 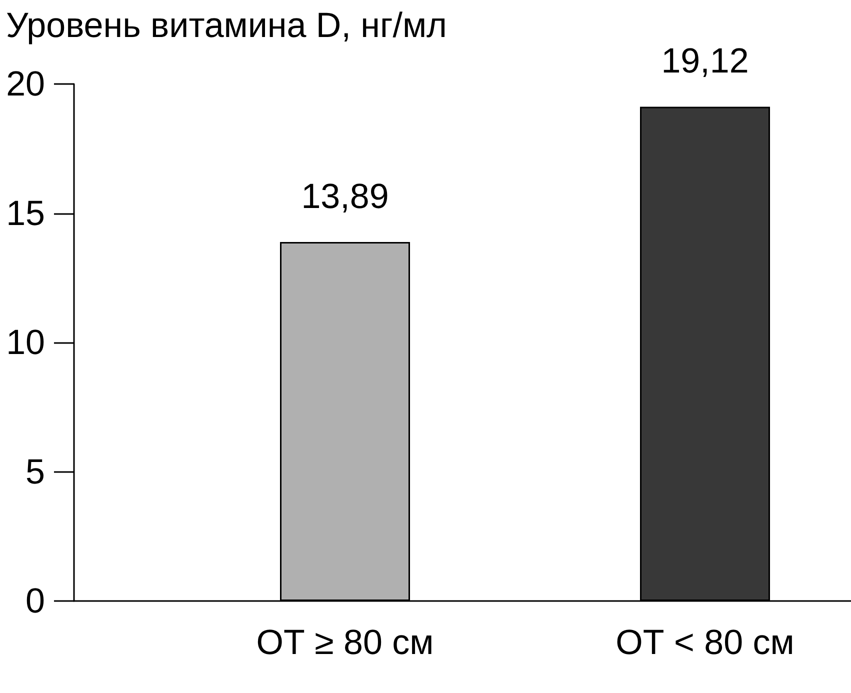 What do you see at coordinates (705, 642) in the screenshot?
I see `x-tick-label: ОТ < 80 см` at bounding box center [705, 642].